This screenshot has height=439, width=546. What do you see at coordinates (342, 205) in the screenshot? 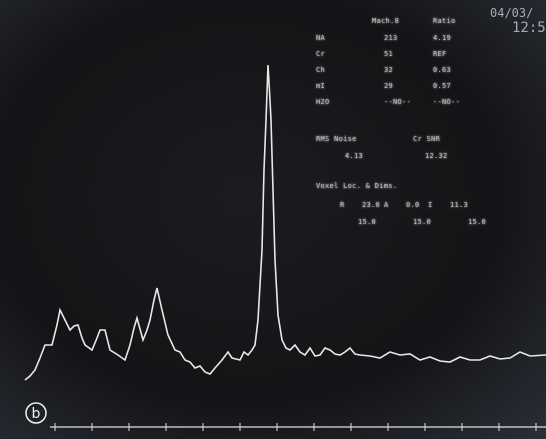
I see `voxel-cell: R` at bounding box center [342, 205].